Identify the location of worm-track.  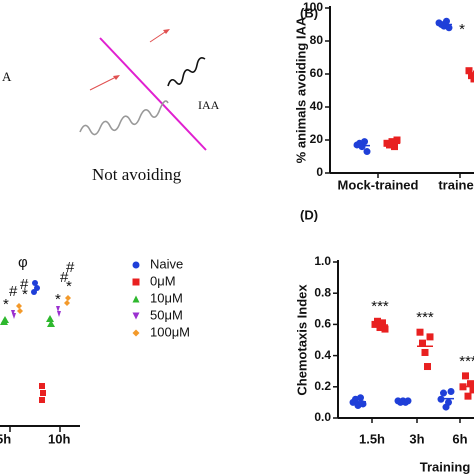
(124, 118).